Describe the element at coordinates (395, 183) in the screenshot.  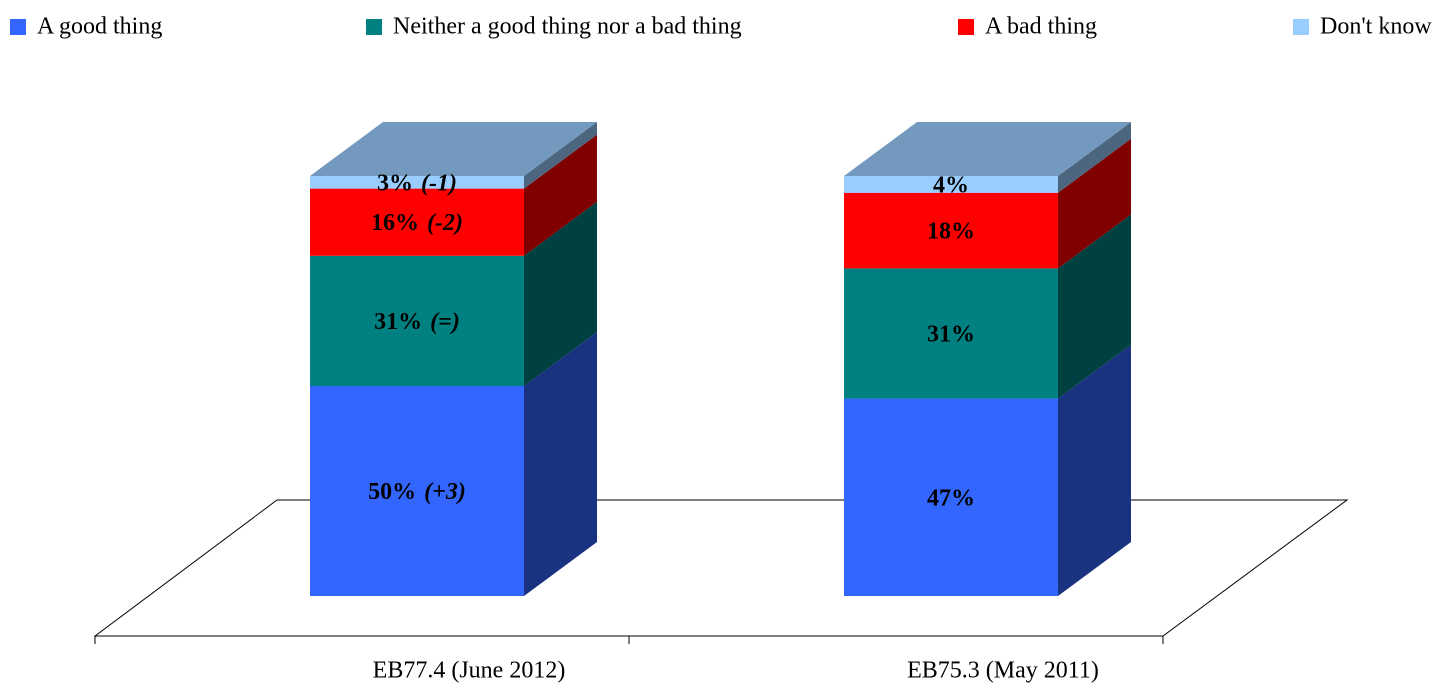
I see `value-label-number: 3%` at that location.